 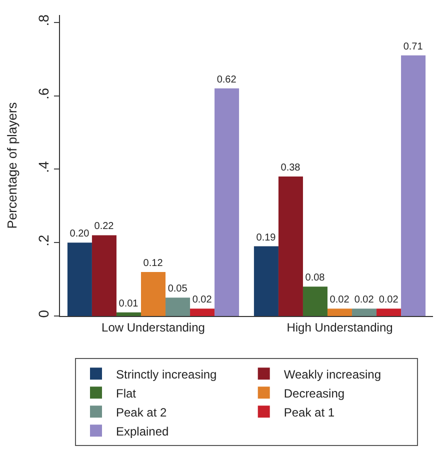 I want to click on y-tick-label: 0, so click(x=43, y=314).